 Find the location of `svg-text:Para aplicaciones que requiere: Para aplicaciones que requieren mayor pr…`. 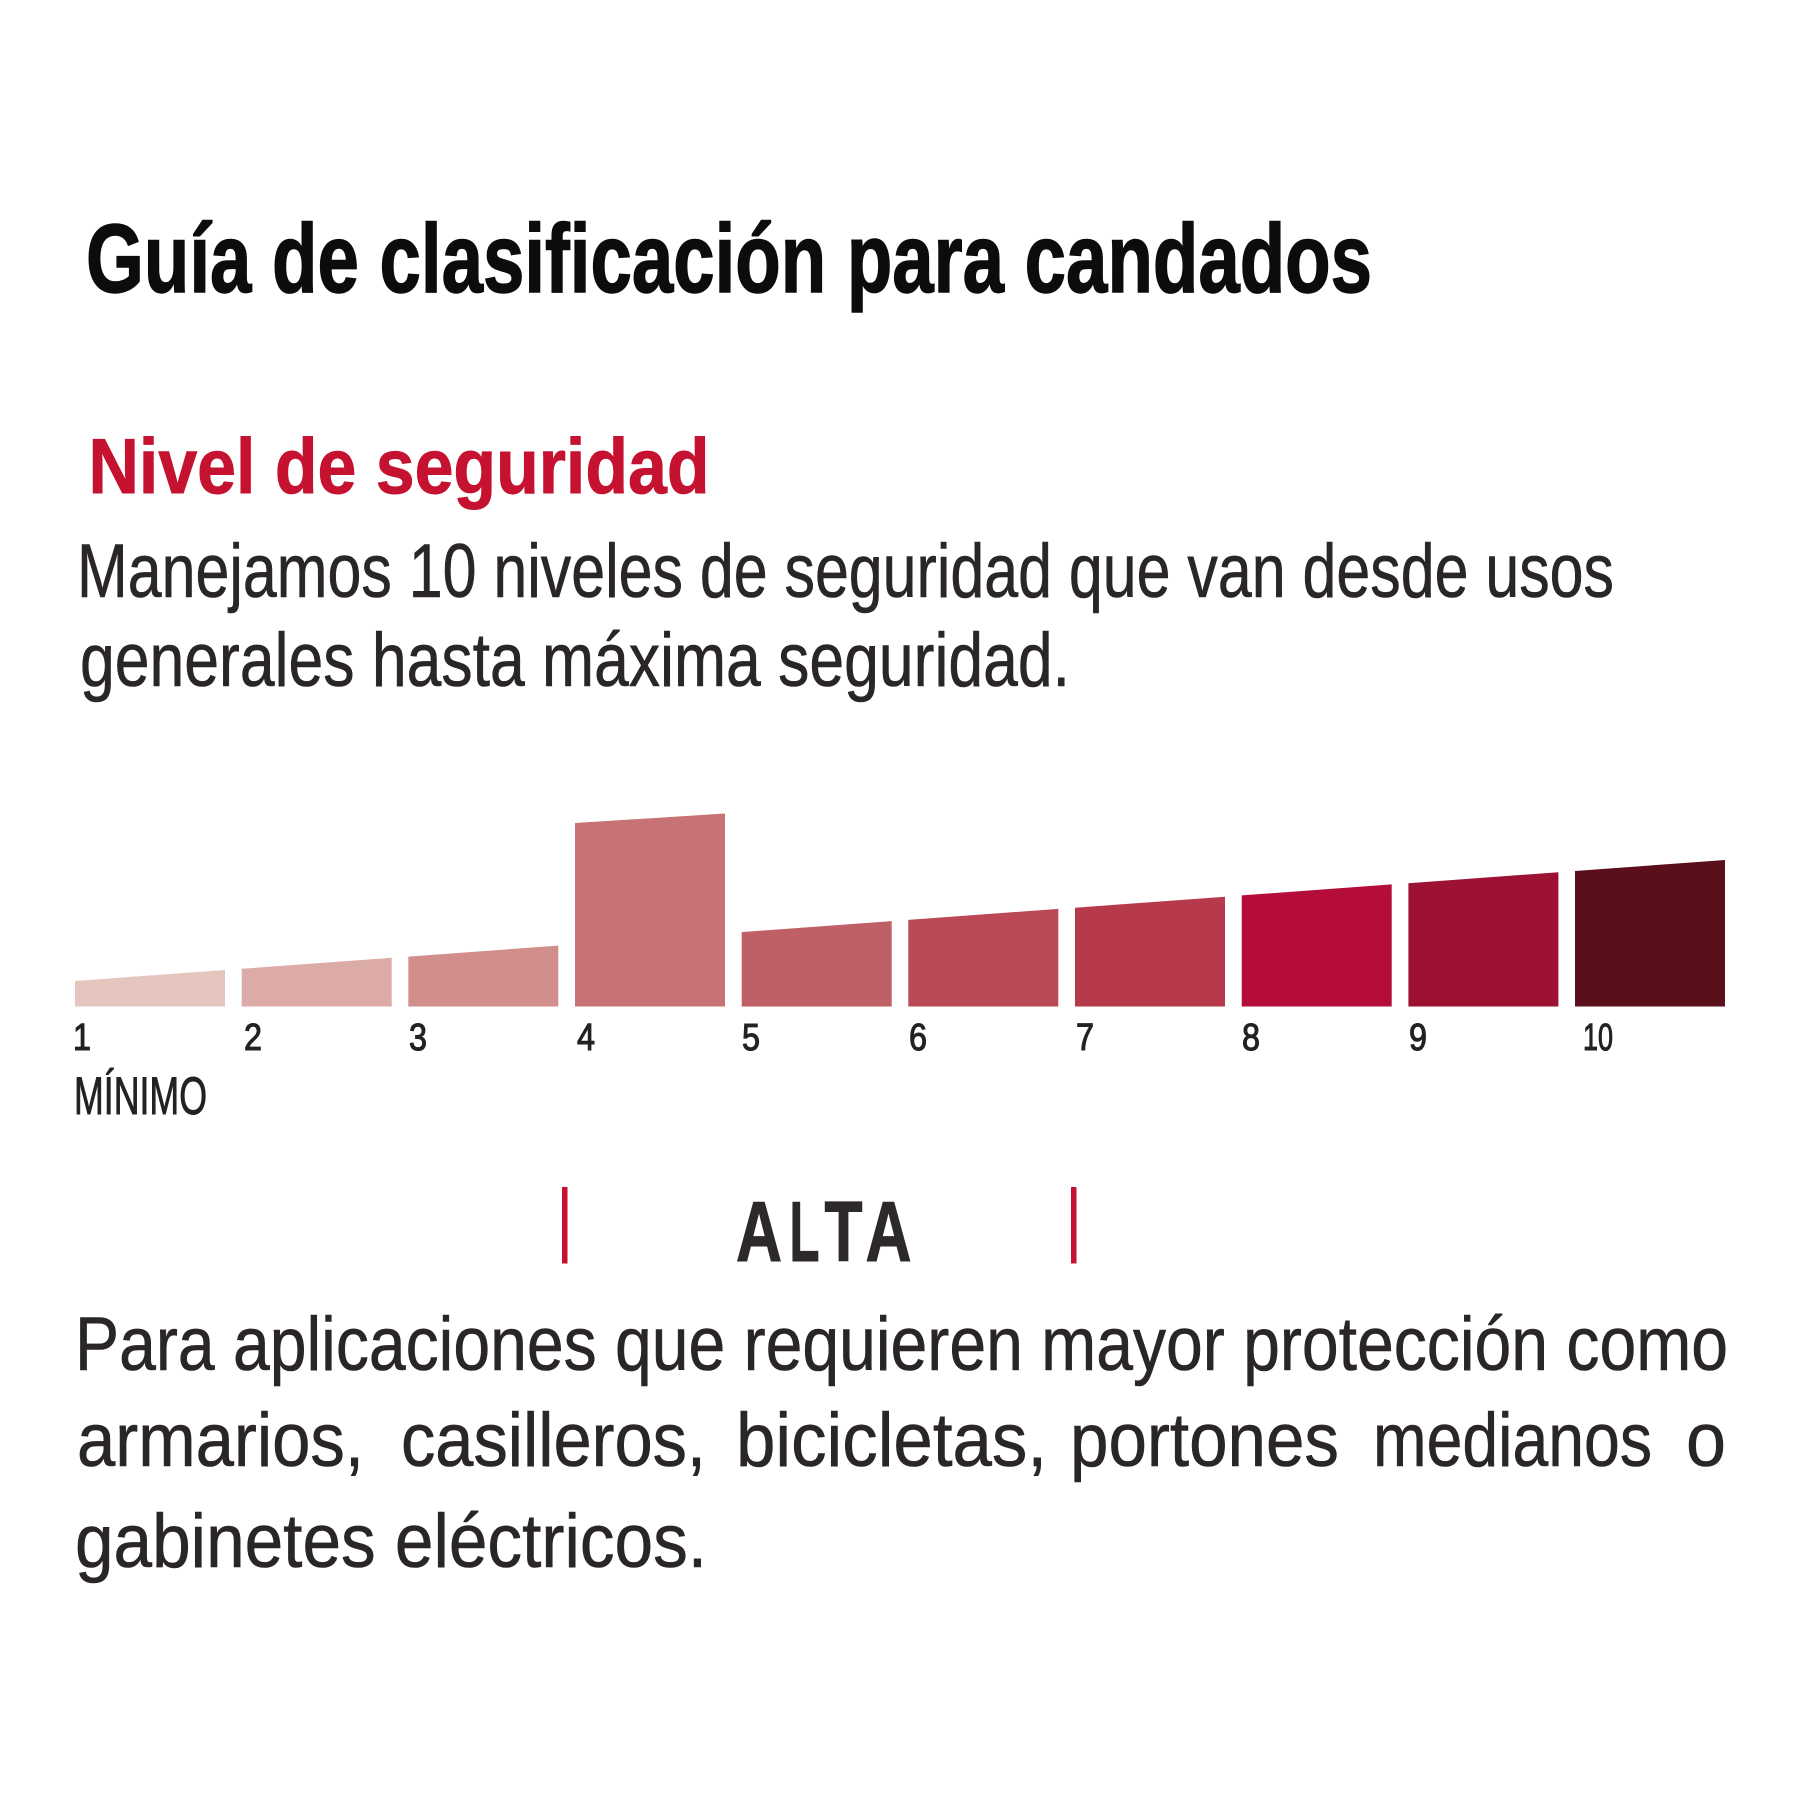

svg-text:Para aplicaciones que requiere: Para aplicaciones que requieren mayor pr… is located at coordinates (901, 1344).